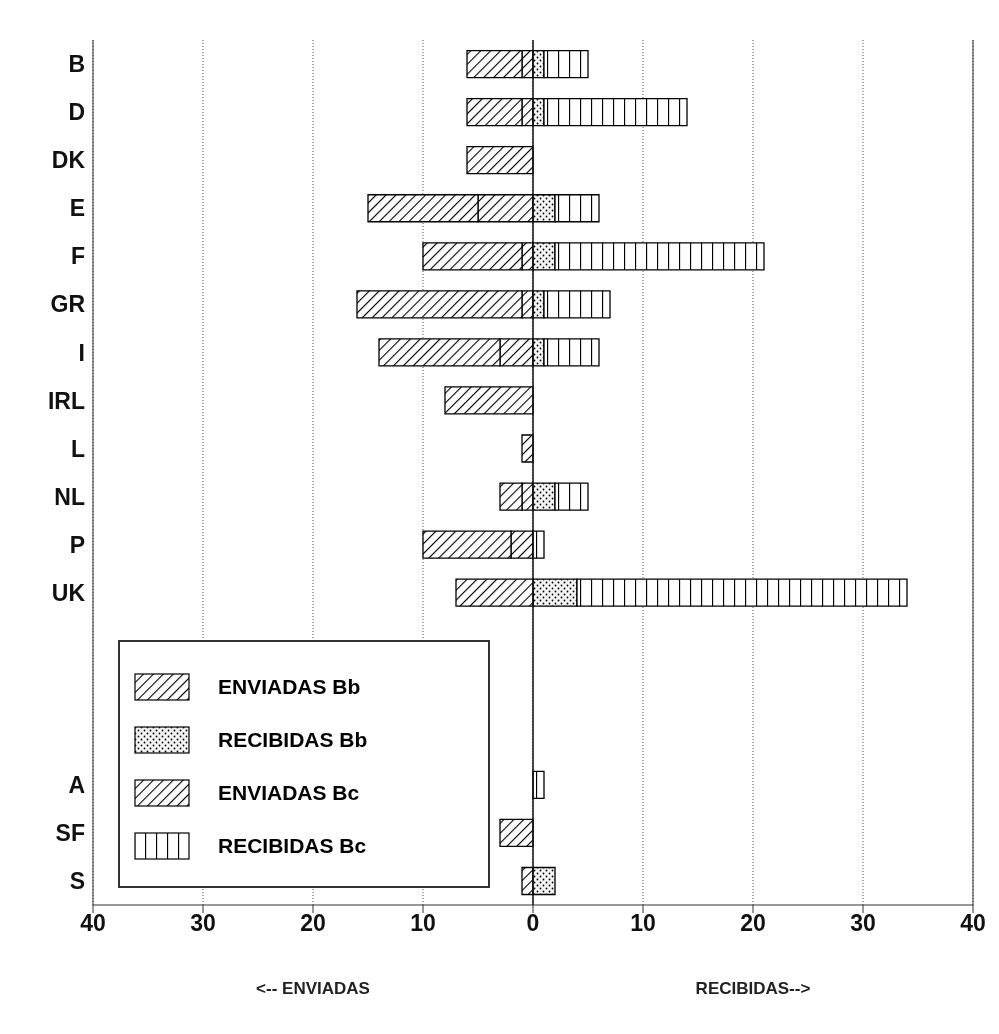  I want to click on y-tick-label: SF, so click(70, 833).